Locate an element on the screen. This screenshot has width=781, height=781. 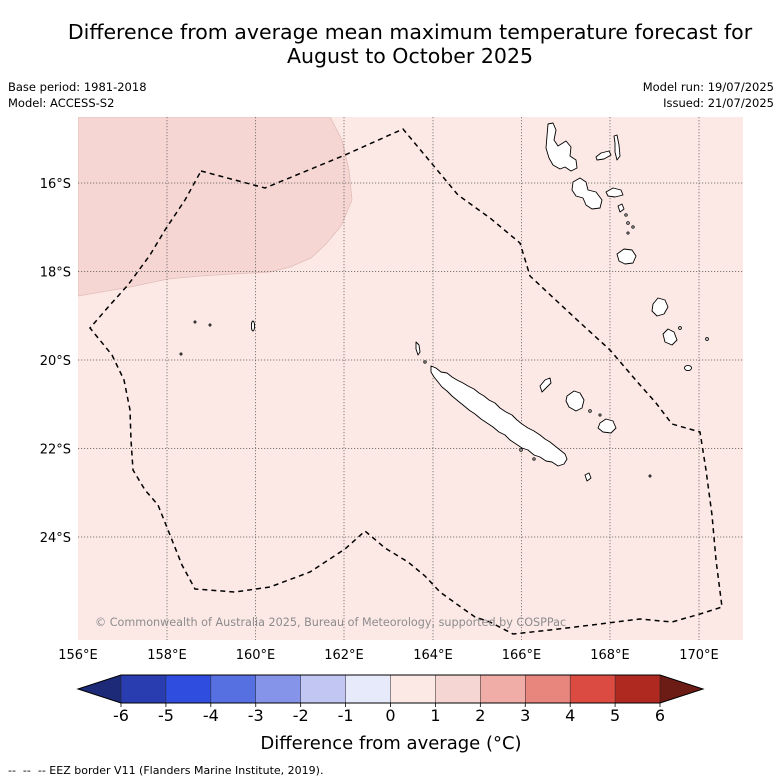
colorbar-tick-label: 6 is located at coordinates (660, 715).